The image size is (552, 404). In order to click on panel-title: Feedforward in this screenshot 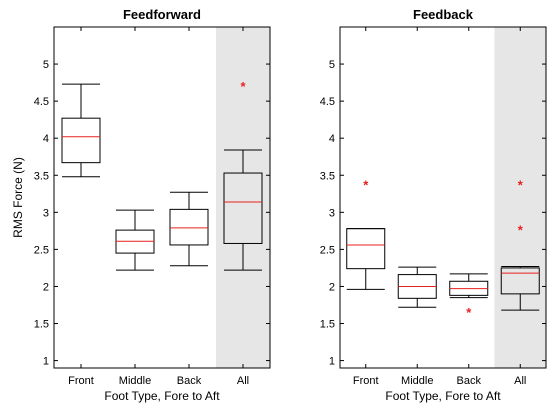, I will do `click(162, 14)`.